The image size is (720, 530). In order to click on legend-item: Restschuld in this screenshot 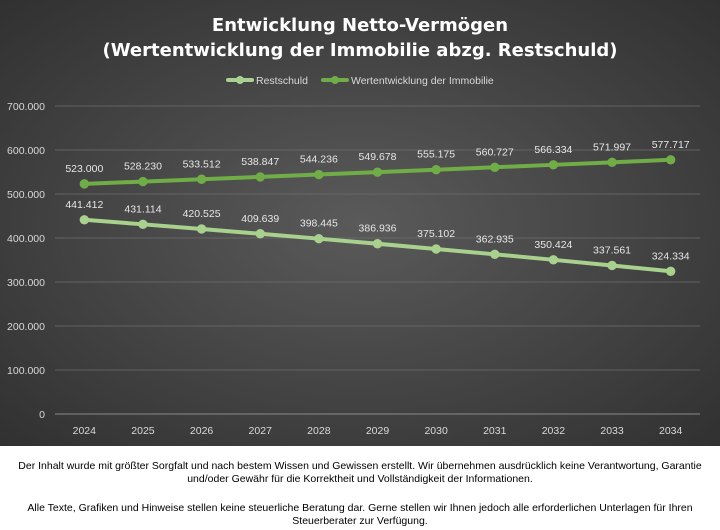, I will do `click(267, 81)`.